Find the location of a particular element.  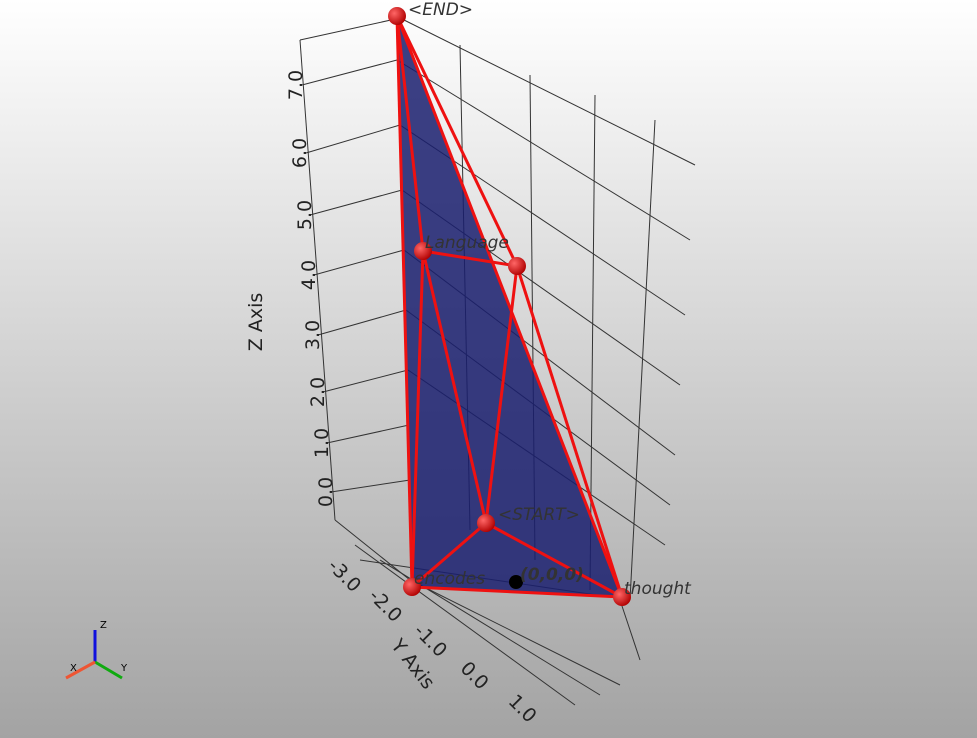

axis-label: Y is located at coordinates (124, 668).